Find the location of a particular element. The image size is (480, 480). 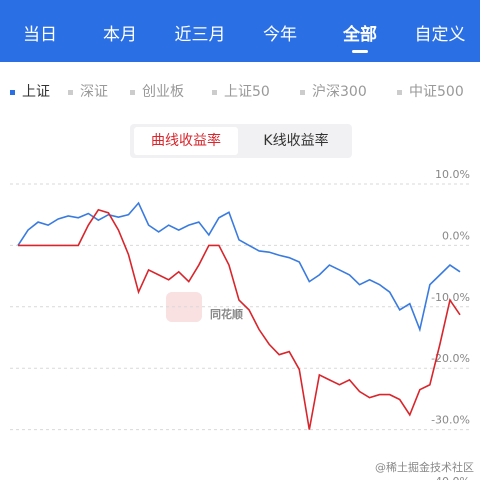

watermark: 同花顺 is located at coordinates (226, 314).